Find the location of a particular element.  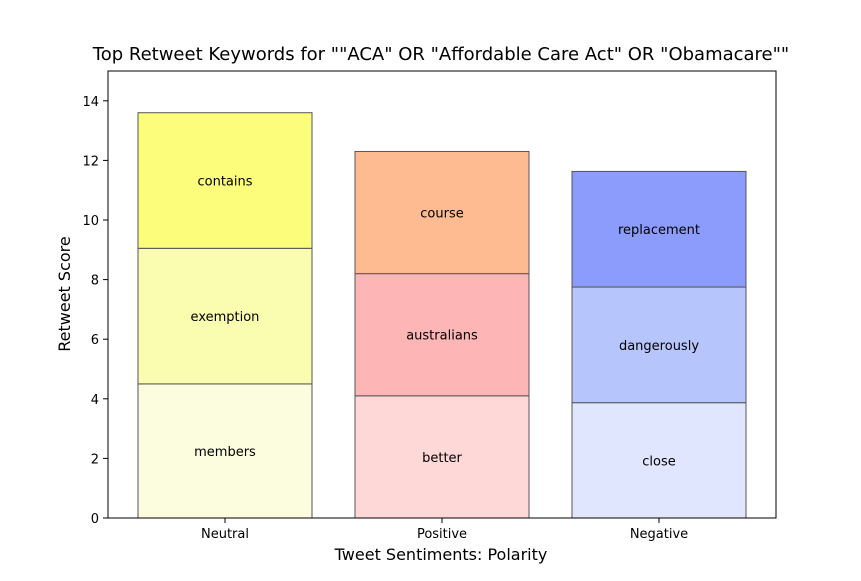

bar-segment-positive-better is located at coordinates (442, 457).